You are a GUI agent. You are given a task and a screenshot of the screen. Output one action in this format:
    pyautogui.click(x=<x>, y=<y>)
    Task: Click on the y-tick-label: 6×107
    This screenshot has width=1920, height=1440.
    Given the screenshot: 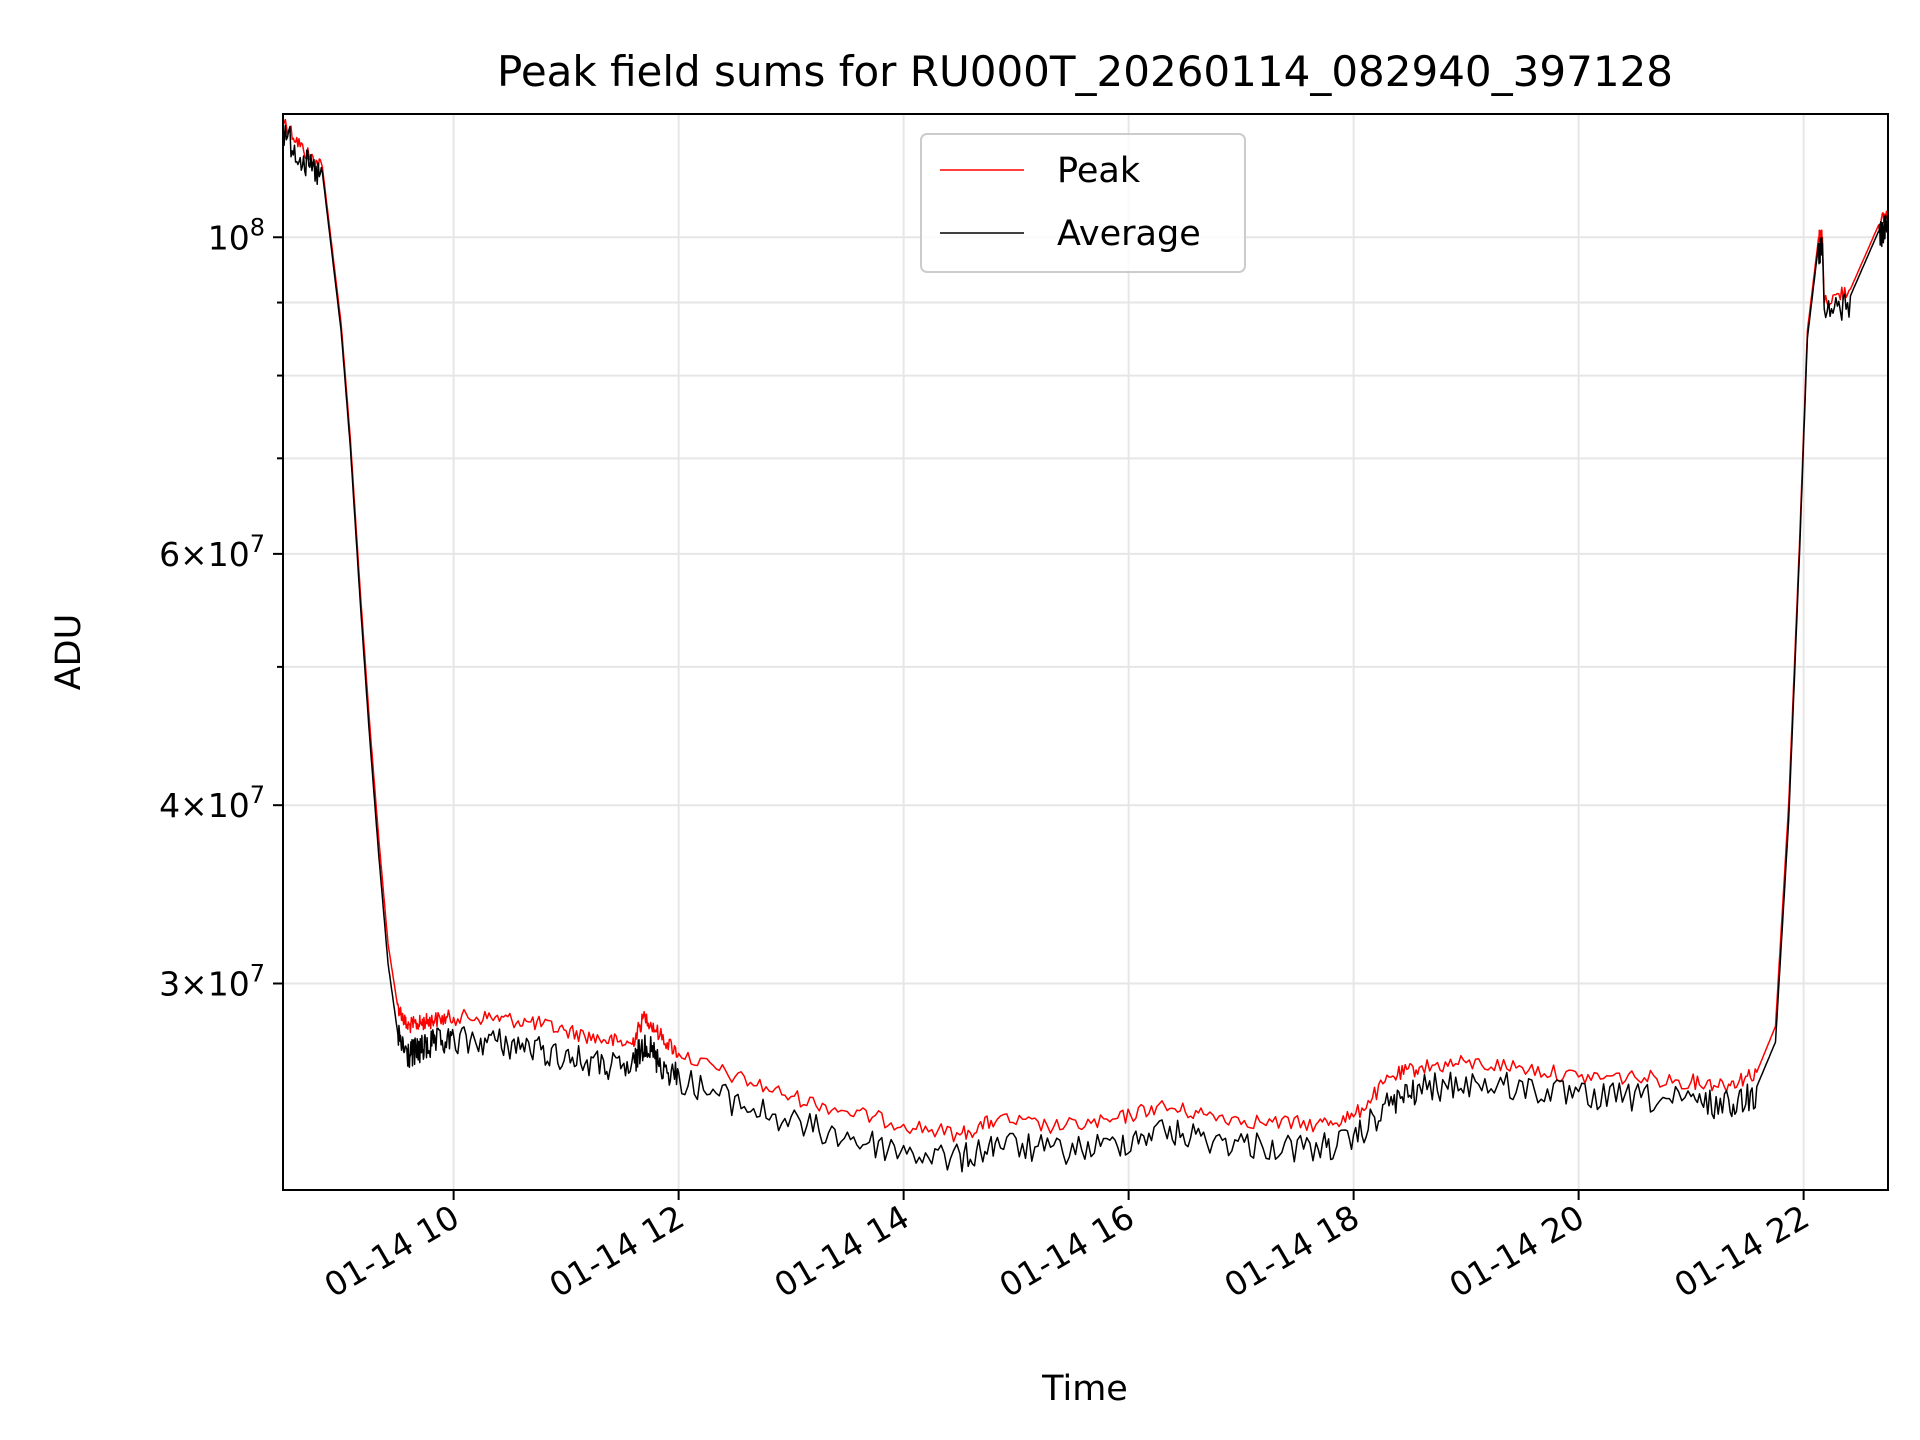 What is the action you would take?
    pyautogui.click(x=212, y=552)
    